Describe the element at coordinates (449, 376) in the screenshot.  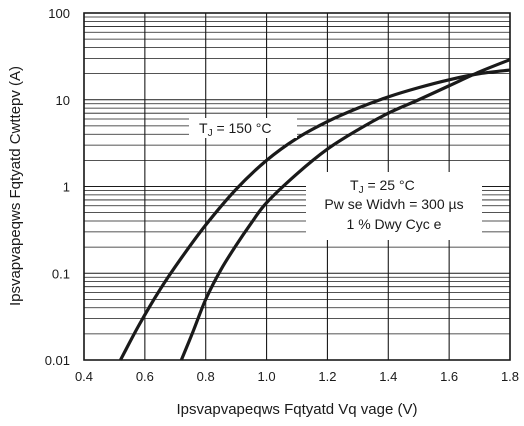
I see `x-tick-label: 1.6` at that location.